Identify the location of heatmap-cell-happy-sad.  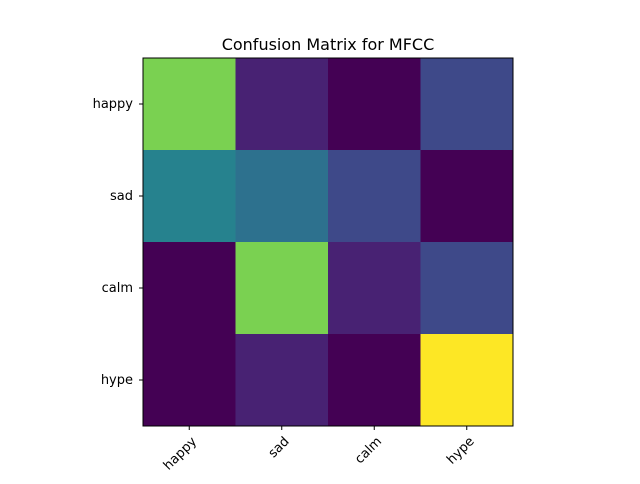
(282, 104).